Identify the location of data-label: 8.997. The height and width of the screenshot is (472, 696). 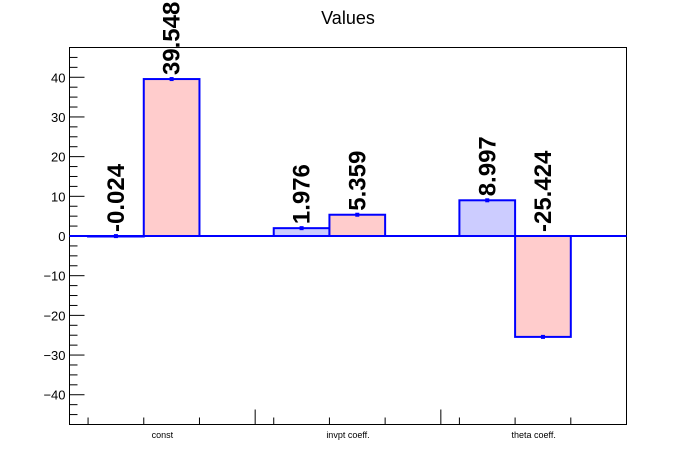
(487, 166).